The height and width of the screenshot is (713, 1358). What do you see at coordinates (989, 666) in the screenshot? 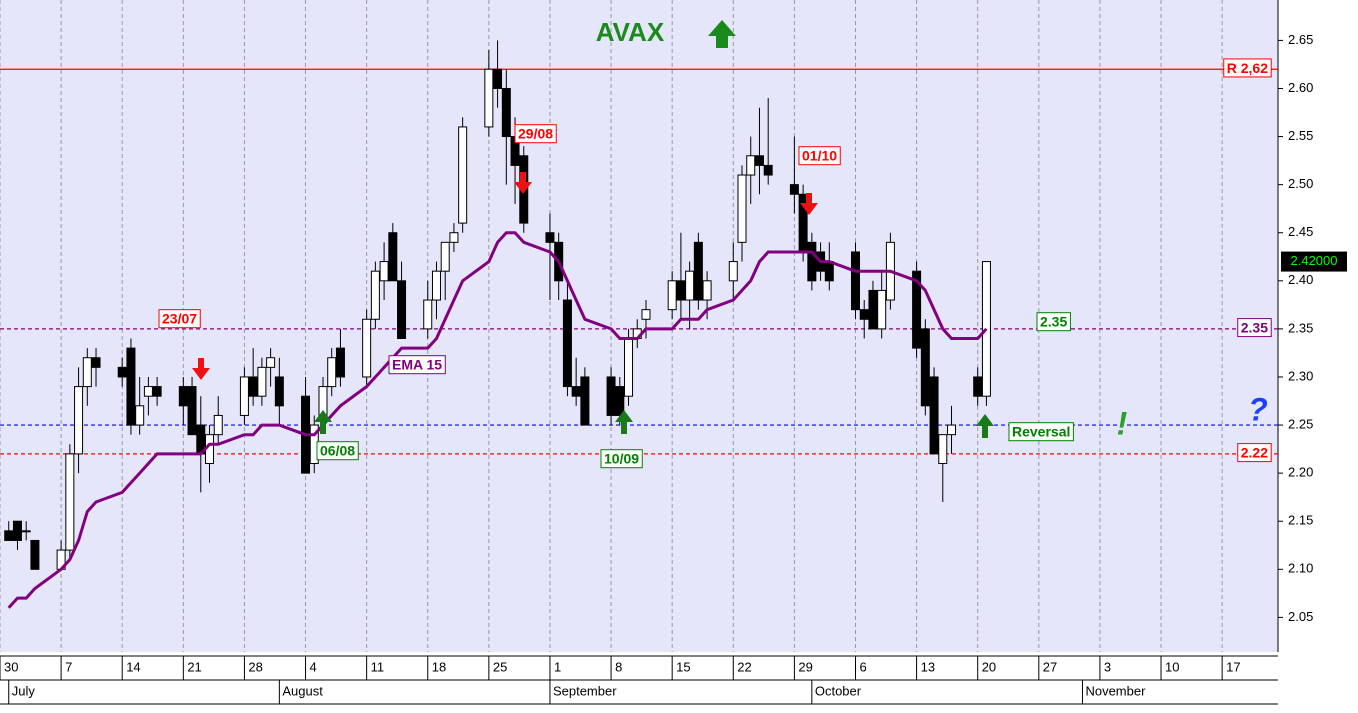
I see `x-tick-label: 20` at bounding box center [989, 666].